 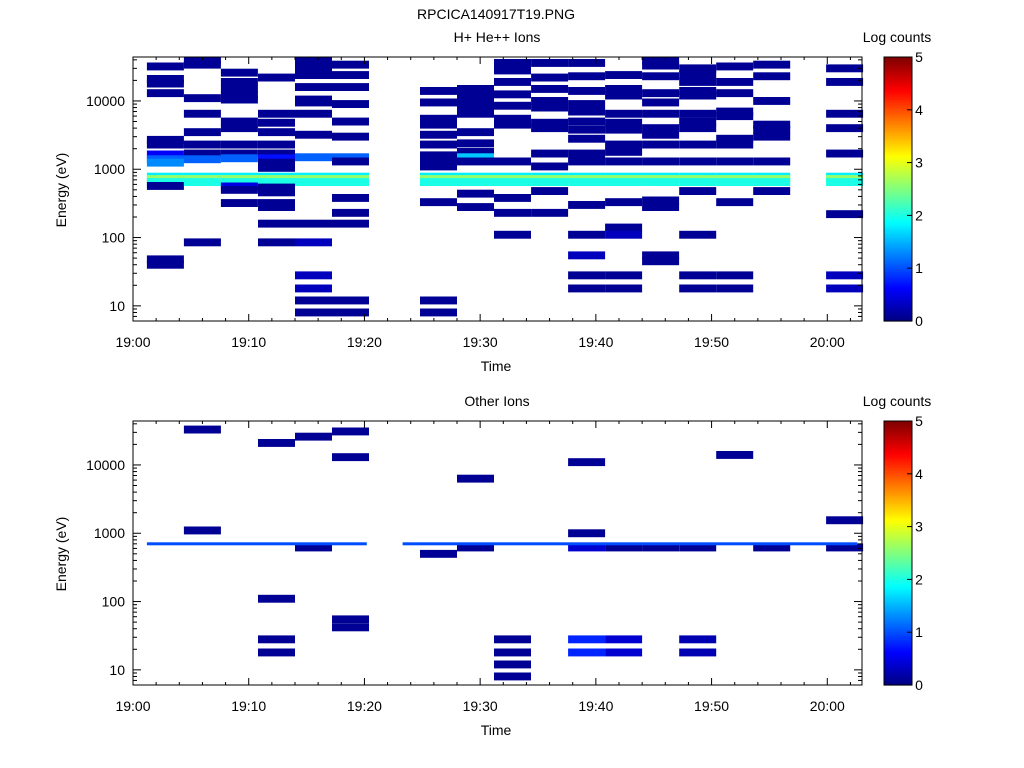 What do you see at coordinates (496, 14) in the screenshot?
I see `figure-title: RPCICA140917T19.PNG` at bounding box center [496, 14].